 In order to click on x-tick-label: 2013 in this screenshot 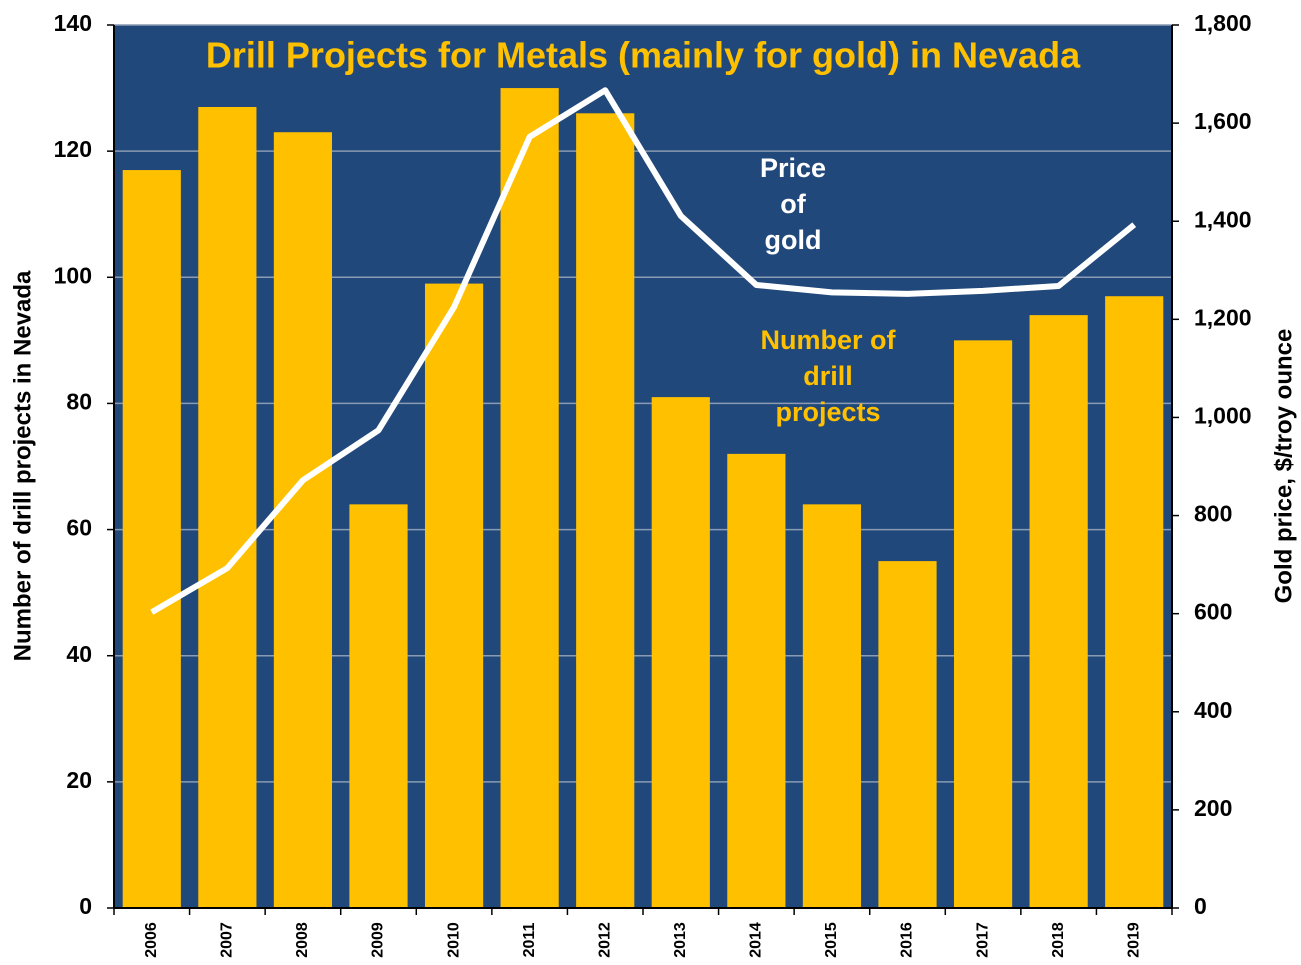, I will do `click(680, 940)`.